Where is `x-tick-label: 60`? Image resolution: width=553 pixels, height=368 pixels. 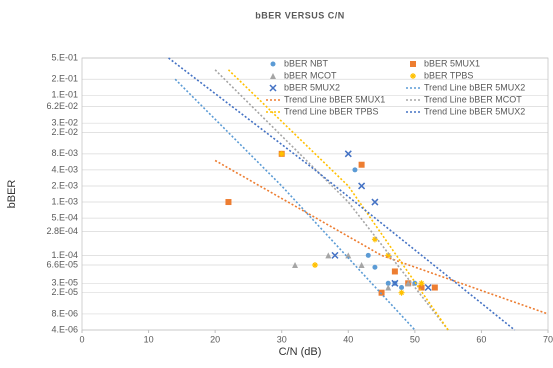
x-tick-label: 60 is located at coordinates (481, 339).